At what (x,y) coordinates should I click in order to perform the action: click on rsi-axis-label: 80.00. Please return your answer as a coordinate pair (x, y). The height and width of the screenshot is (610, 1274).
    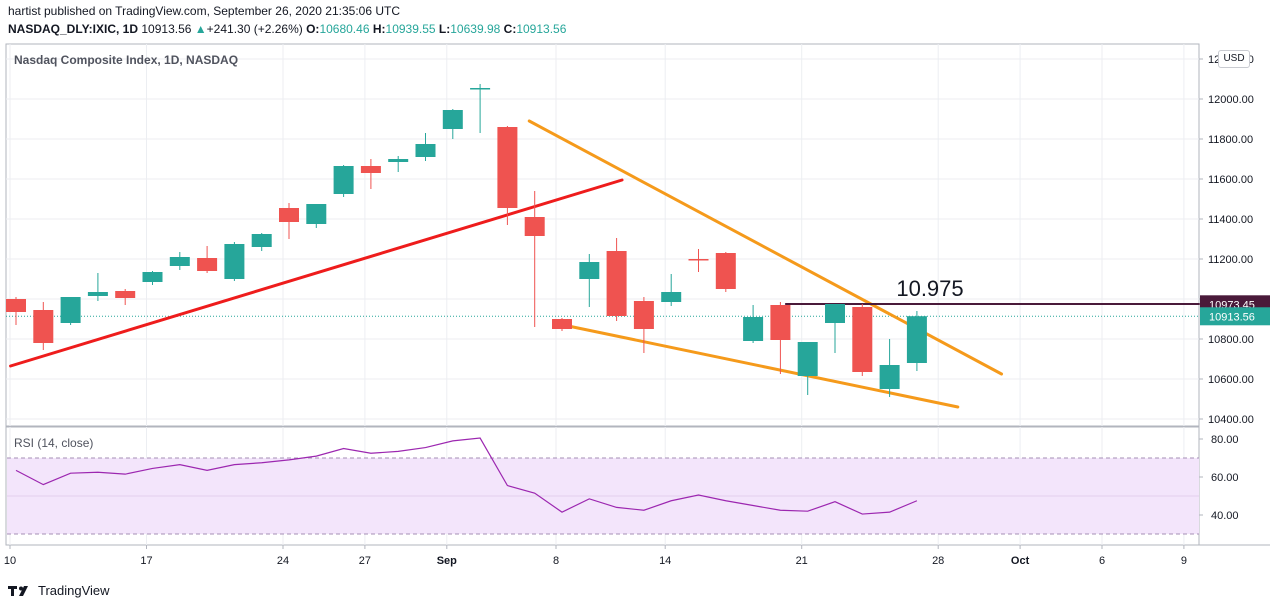
    Looking at the image, I should click on (1225, 440).